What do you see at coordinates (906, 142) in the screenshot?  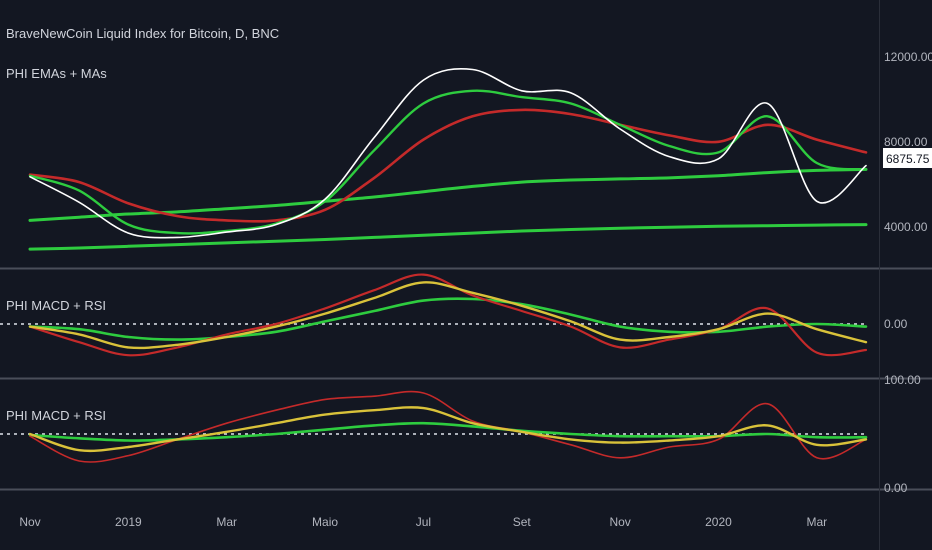 I see `y-tick-label: 8000.00` at bounding box center [906, 142].